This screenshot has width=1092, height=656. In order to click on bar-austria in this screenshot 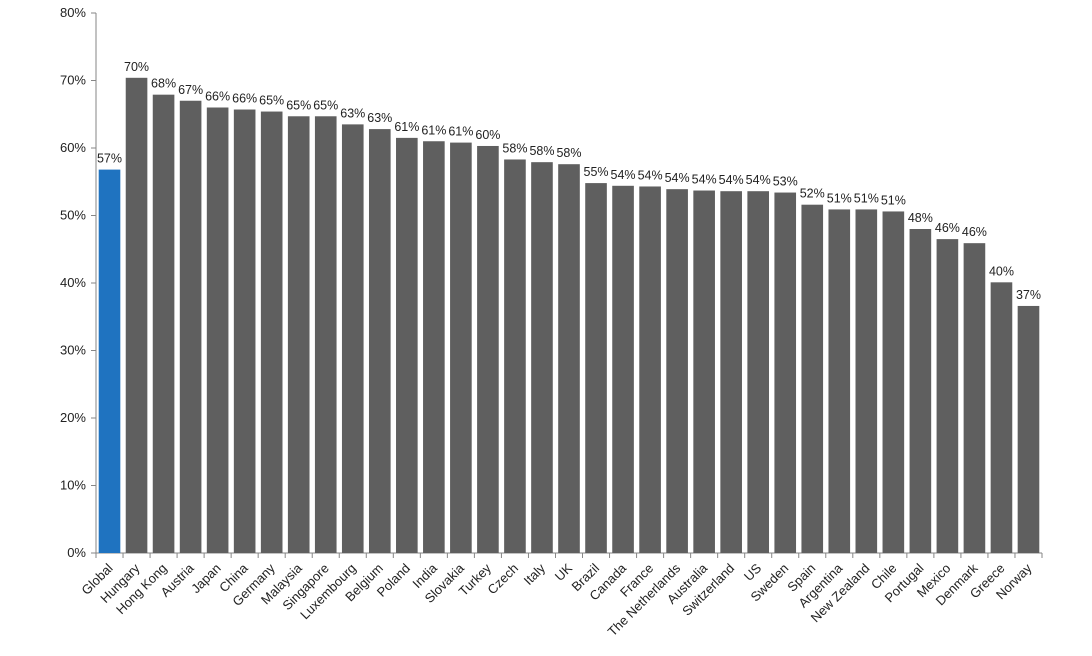, I will do `click(190, 326)`.